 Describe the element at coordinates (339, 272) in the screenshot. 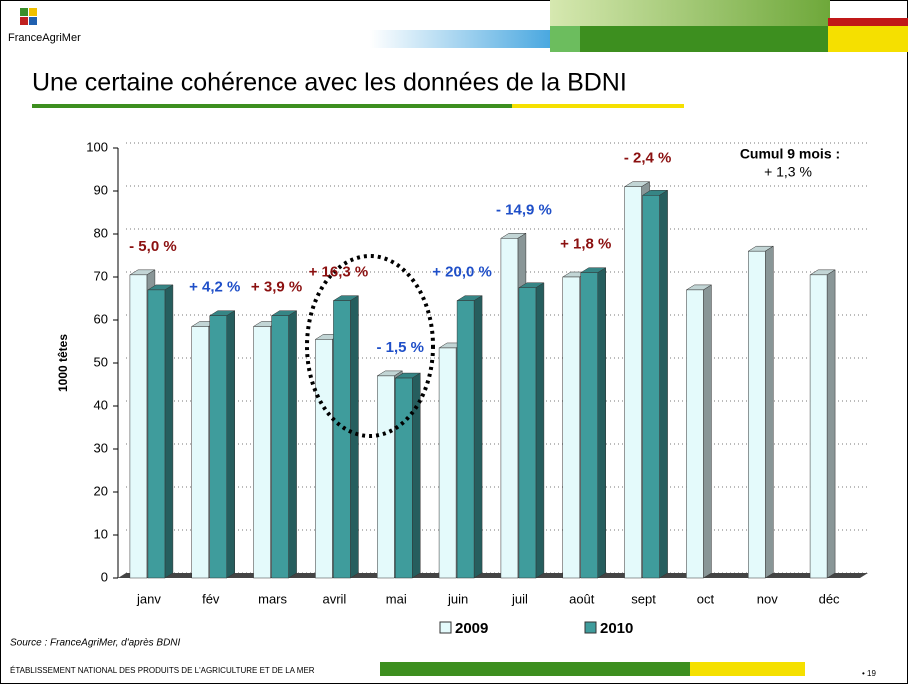

I see `change-label: + 16,3 %` at that location.